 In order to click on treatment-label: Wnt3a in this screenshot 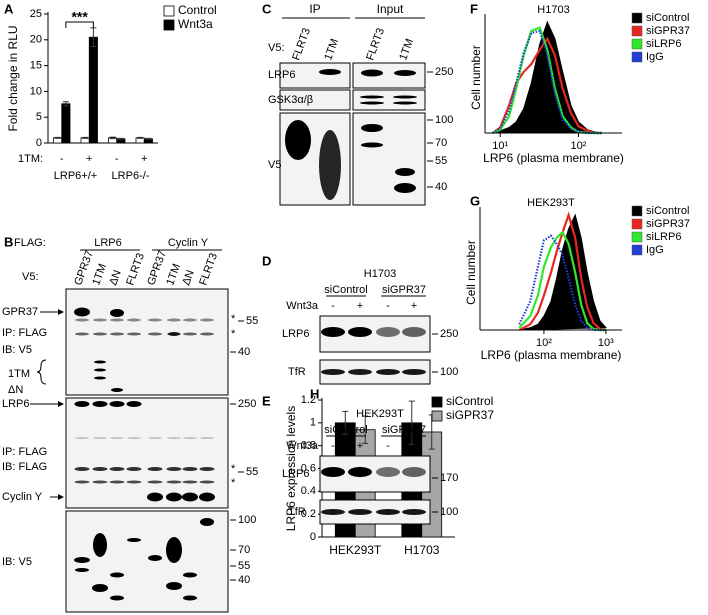, I will do `click(302, 306)`.